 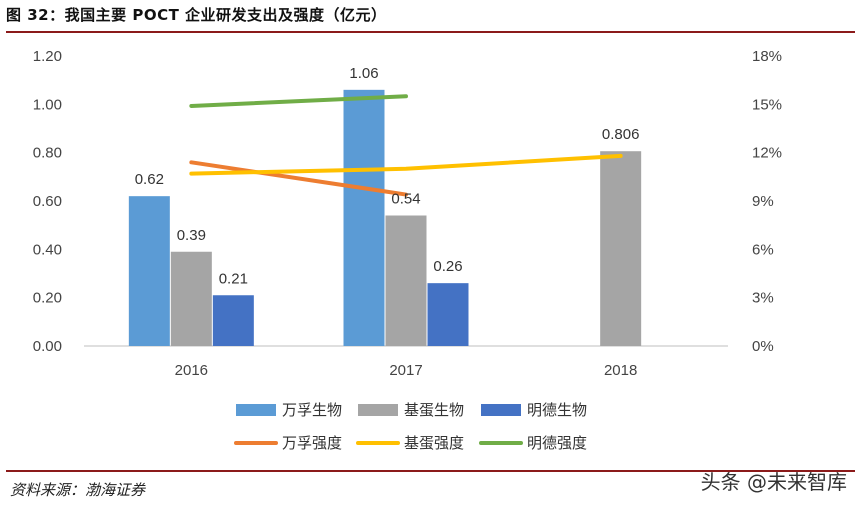 What do you see at coordinates (191, 235) in the screenshot?
I see `data-label: 0.39` at bounding box center [191, 235].